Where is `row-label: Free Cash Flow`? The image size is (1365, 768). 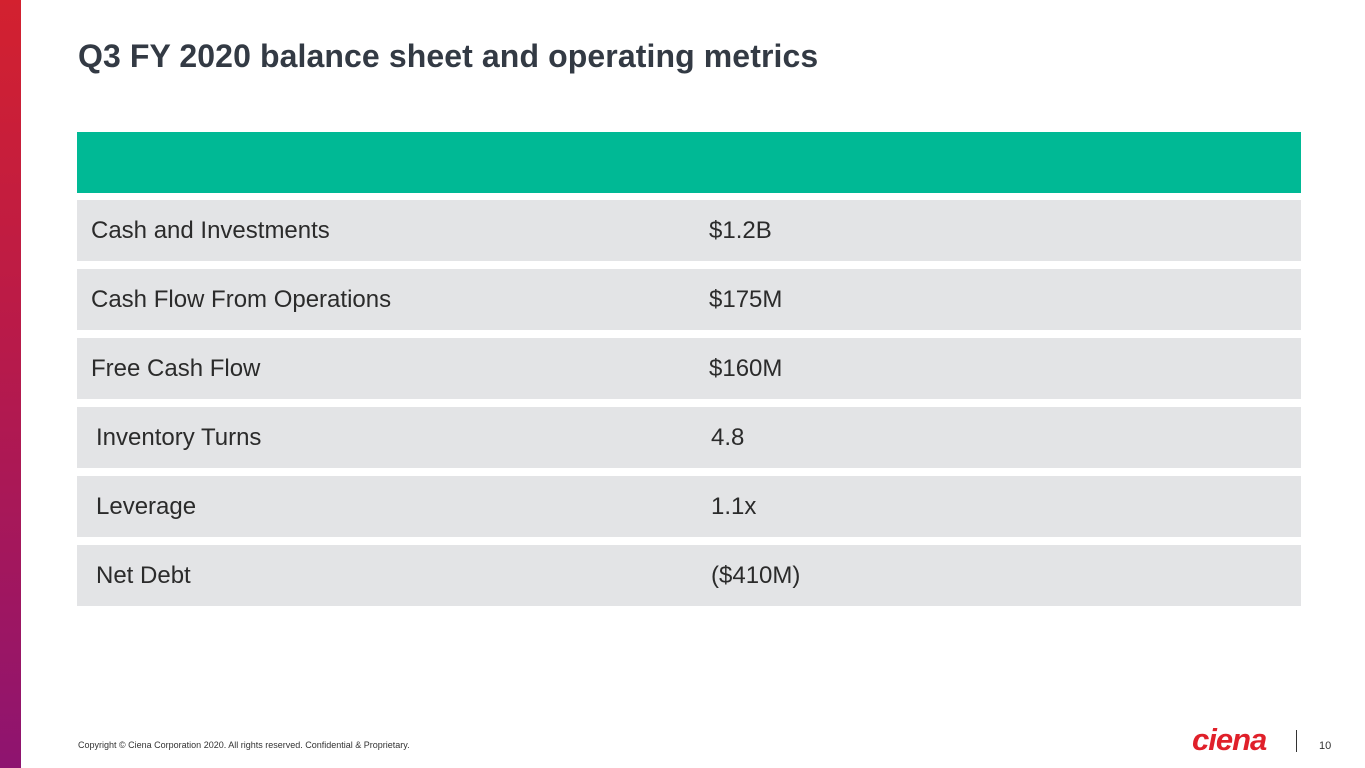
row-label: Free Cash Flow is located at coordinates (176, 368).